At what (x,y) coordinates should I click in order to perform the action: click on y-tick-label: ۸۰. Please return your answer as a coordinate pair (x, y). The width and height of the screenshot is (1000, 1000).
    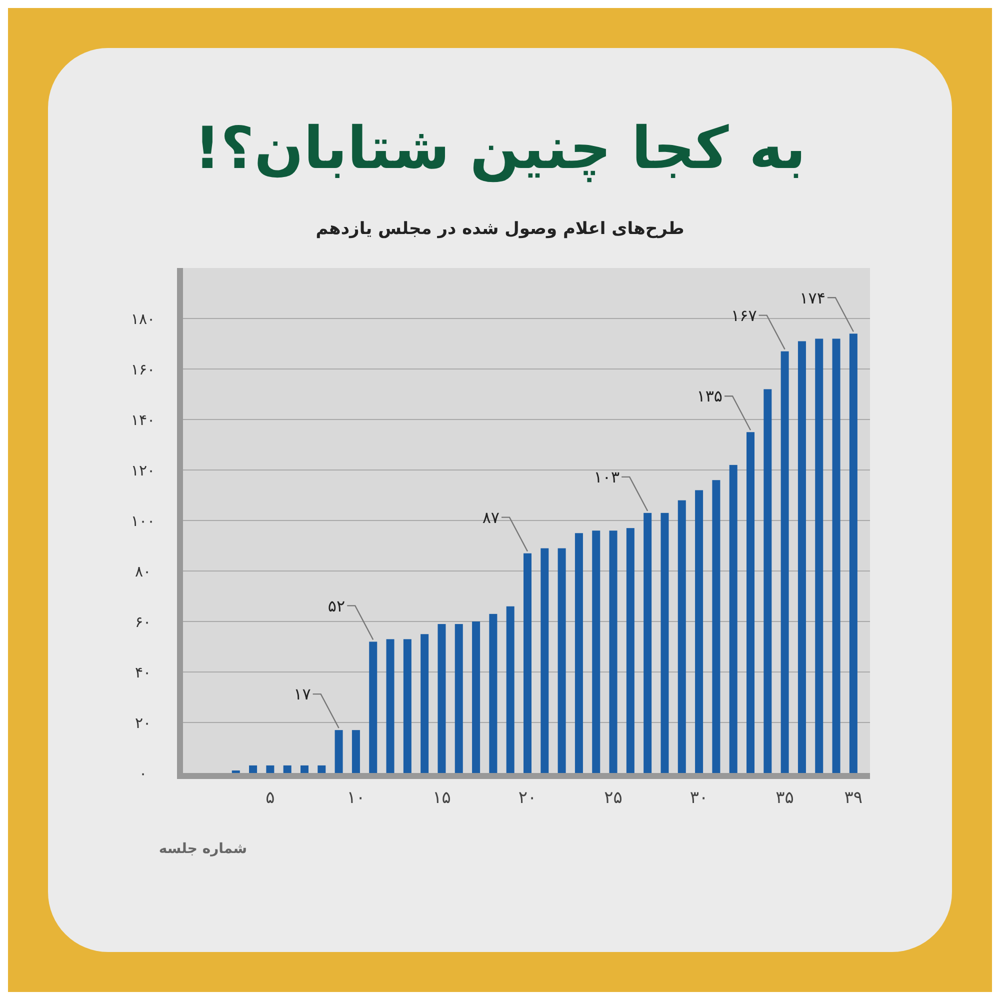
    Looking at the image, I should click on (143, 571).